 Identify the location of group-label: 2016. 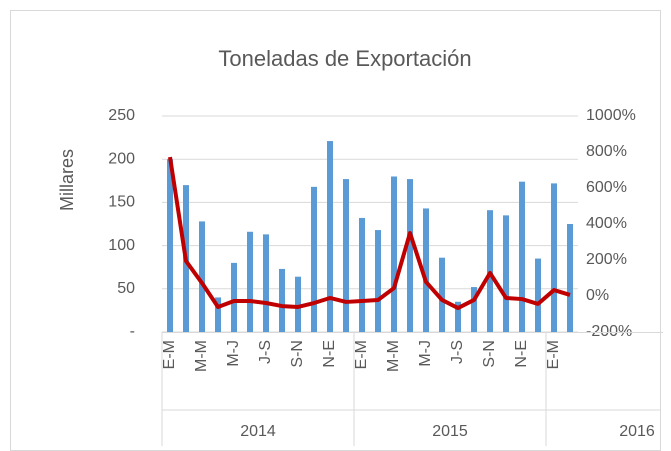
(637, 431).